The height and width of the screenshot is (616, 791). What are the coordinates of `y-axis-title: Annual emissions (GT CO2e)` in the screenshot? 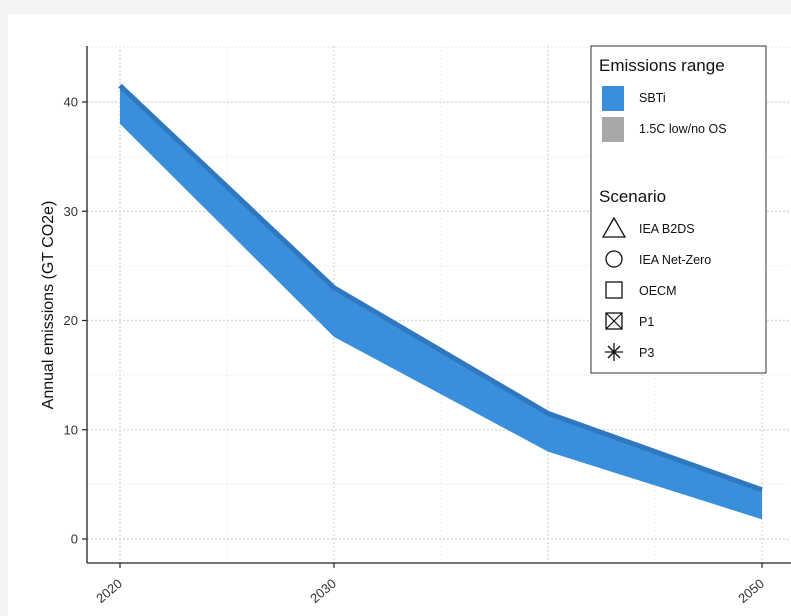 It's located at (48, 305).